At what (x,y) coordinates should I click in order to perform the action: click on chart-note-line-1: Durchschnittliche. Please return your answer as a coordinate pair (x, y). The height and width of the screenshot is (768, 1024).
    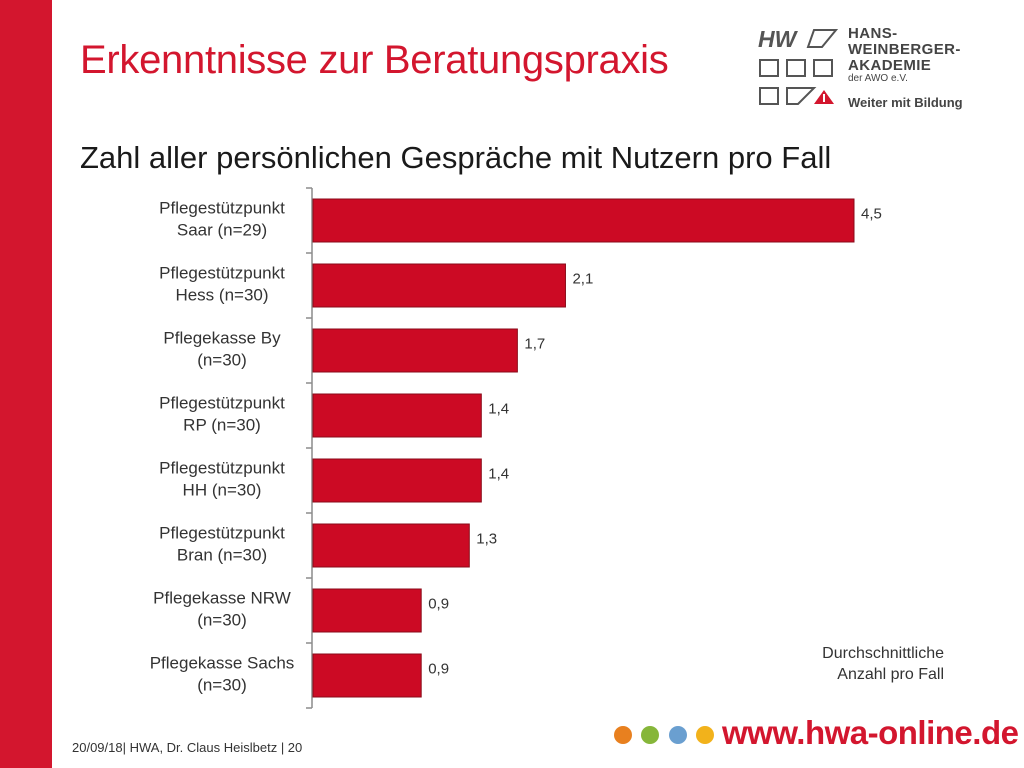
    Looking at the image, I should click on (883, 653).